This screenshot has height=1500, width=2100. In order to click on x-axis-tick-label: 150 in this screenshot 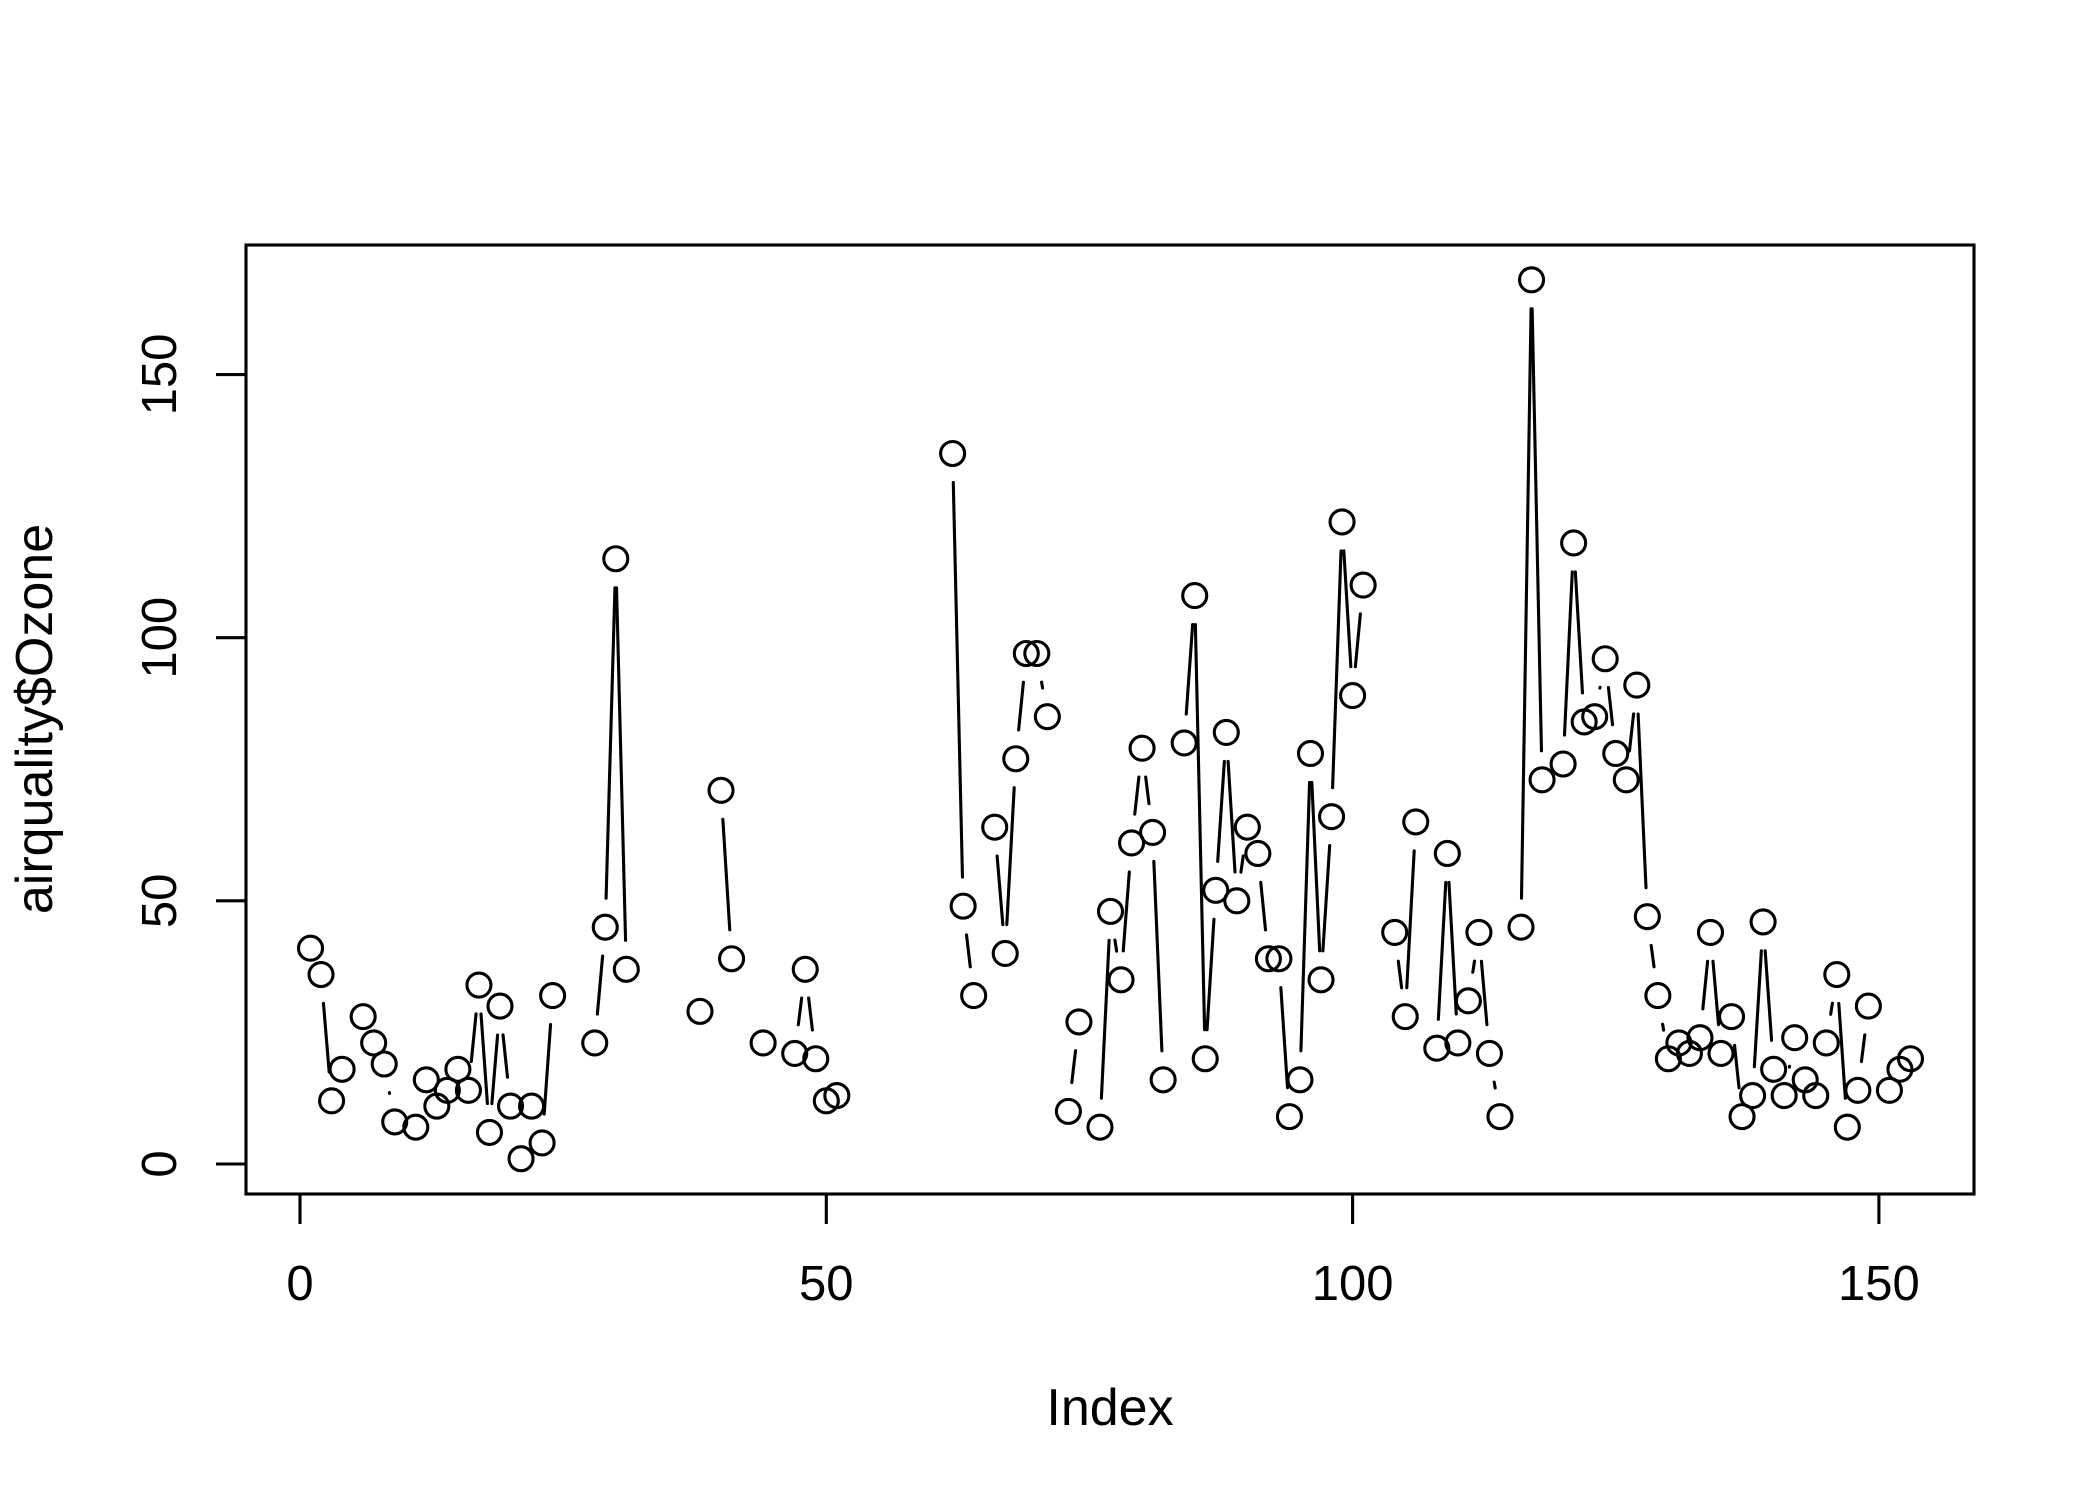, I will do `click(1879, 1284)`.